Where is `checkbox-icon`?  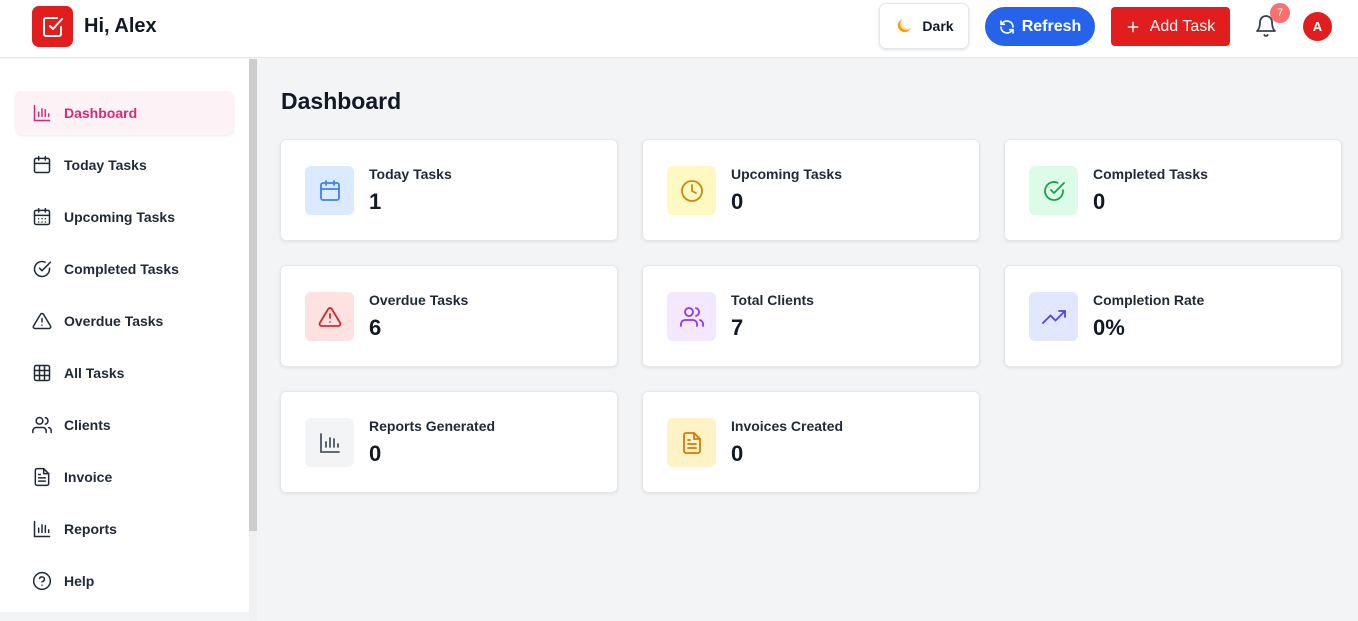 checkbox-icon is located at coordinates (52, 26).